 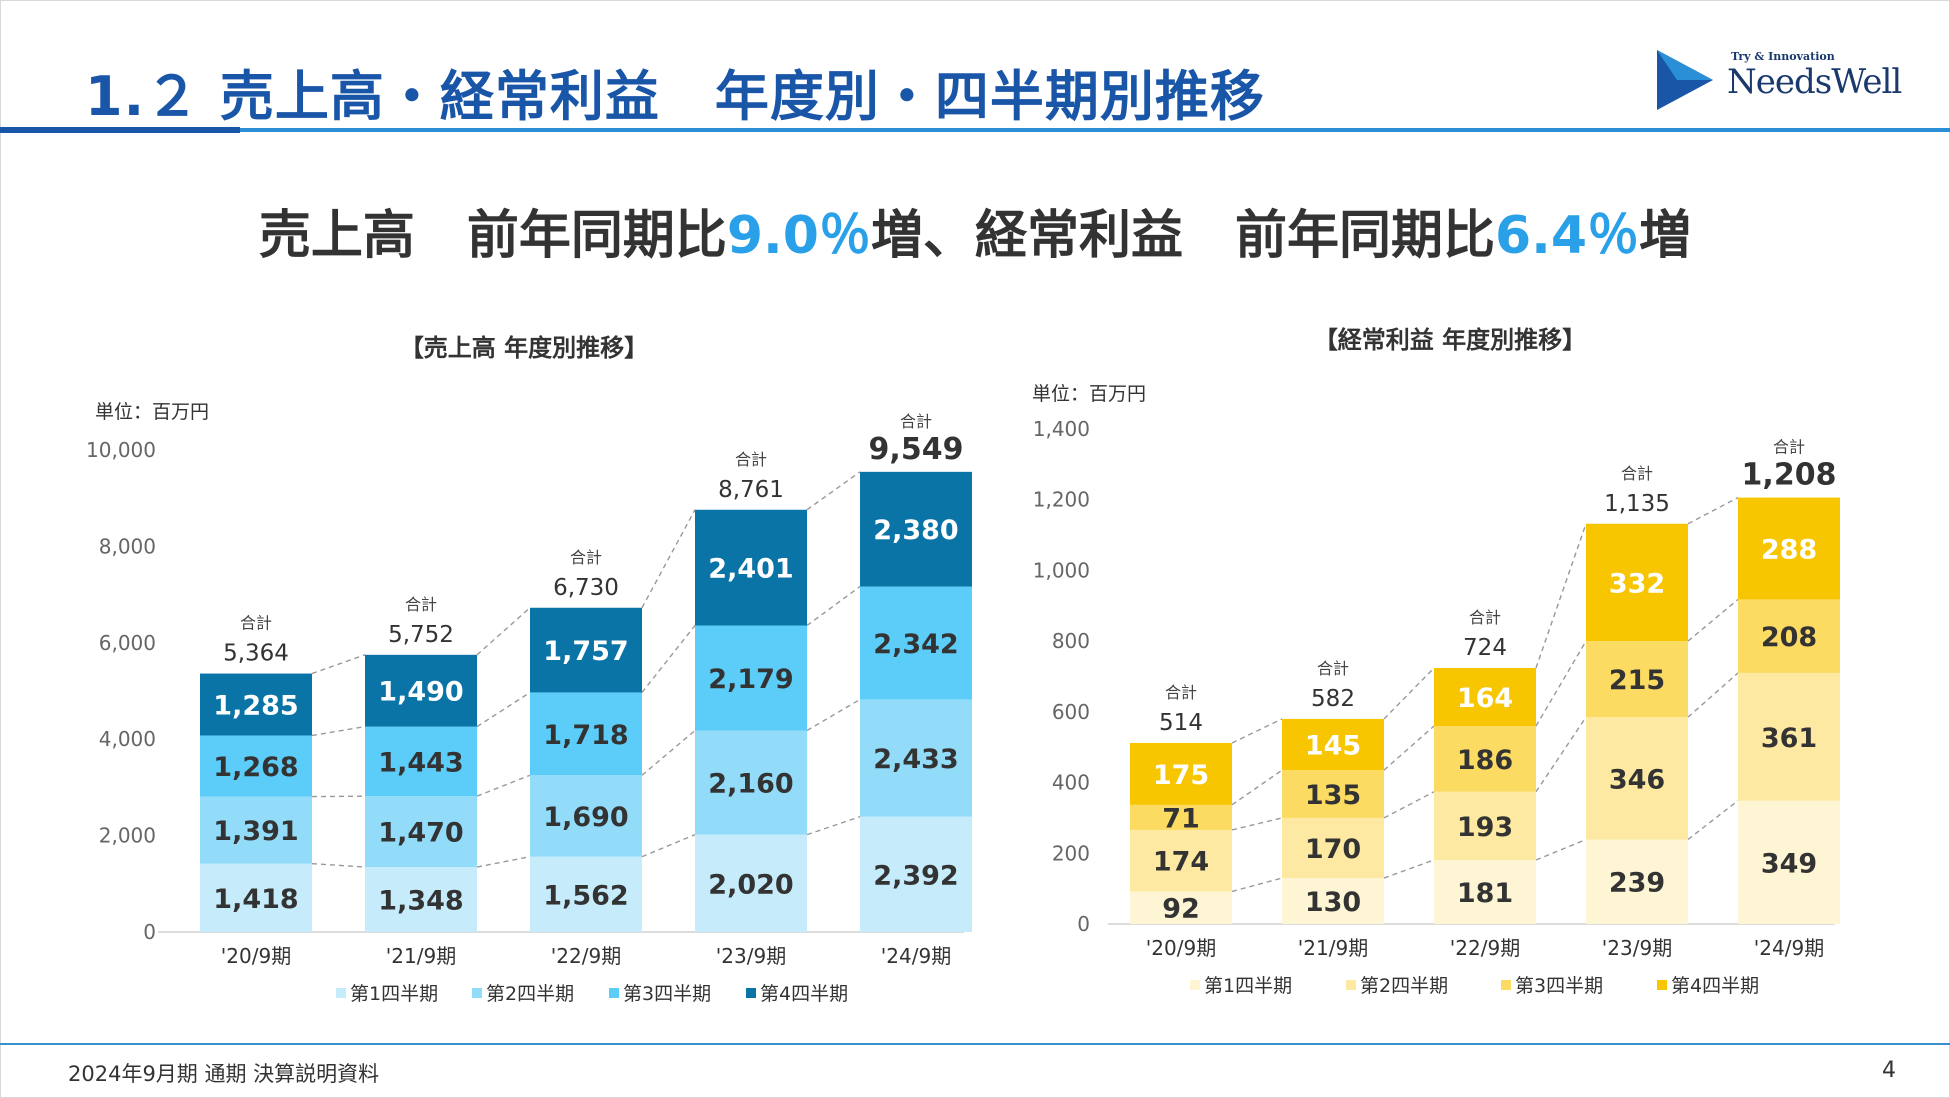 I want to click on profit-category-label: '21/9期, so click(x=1333, y=948).